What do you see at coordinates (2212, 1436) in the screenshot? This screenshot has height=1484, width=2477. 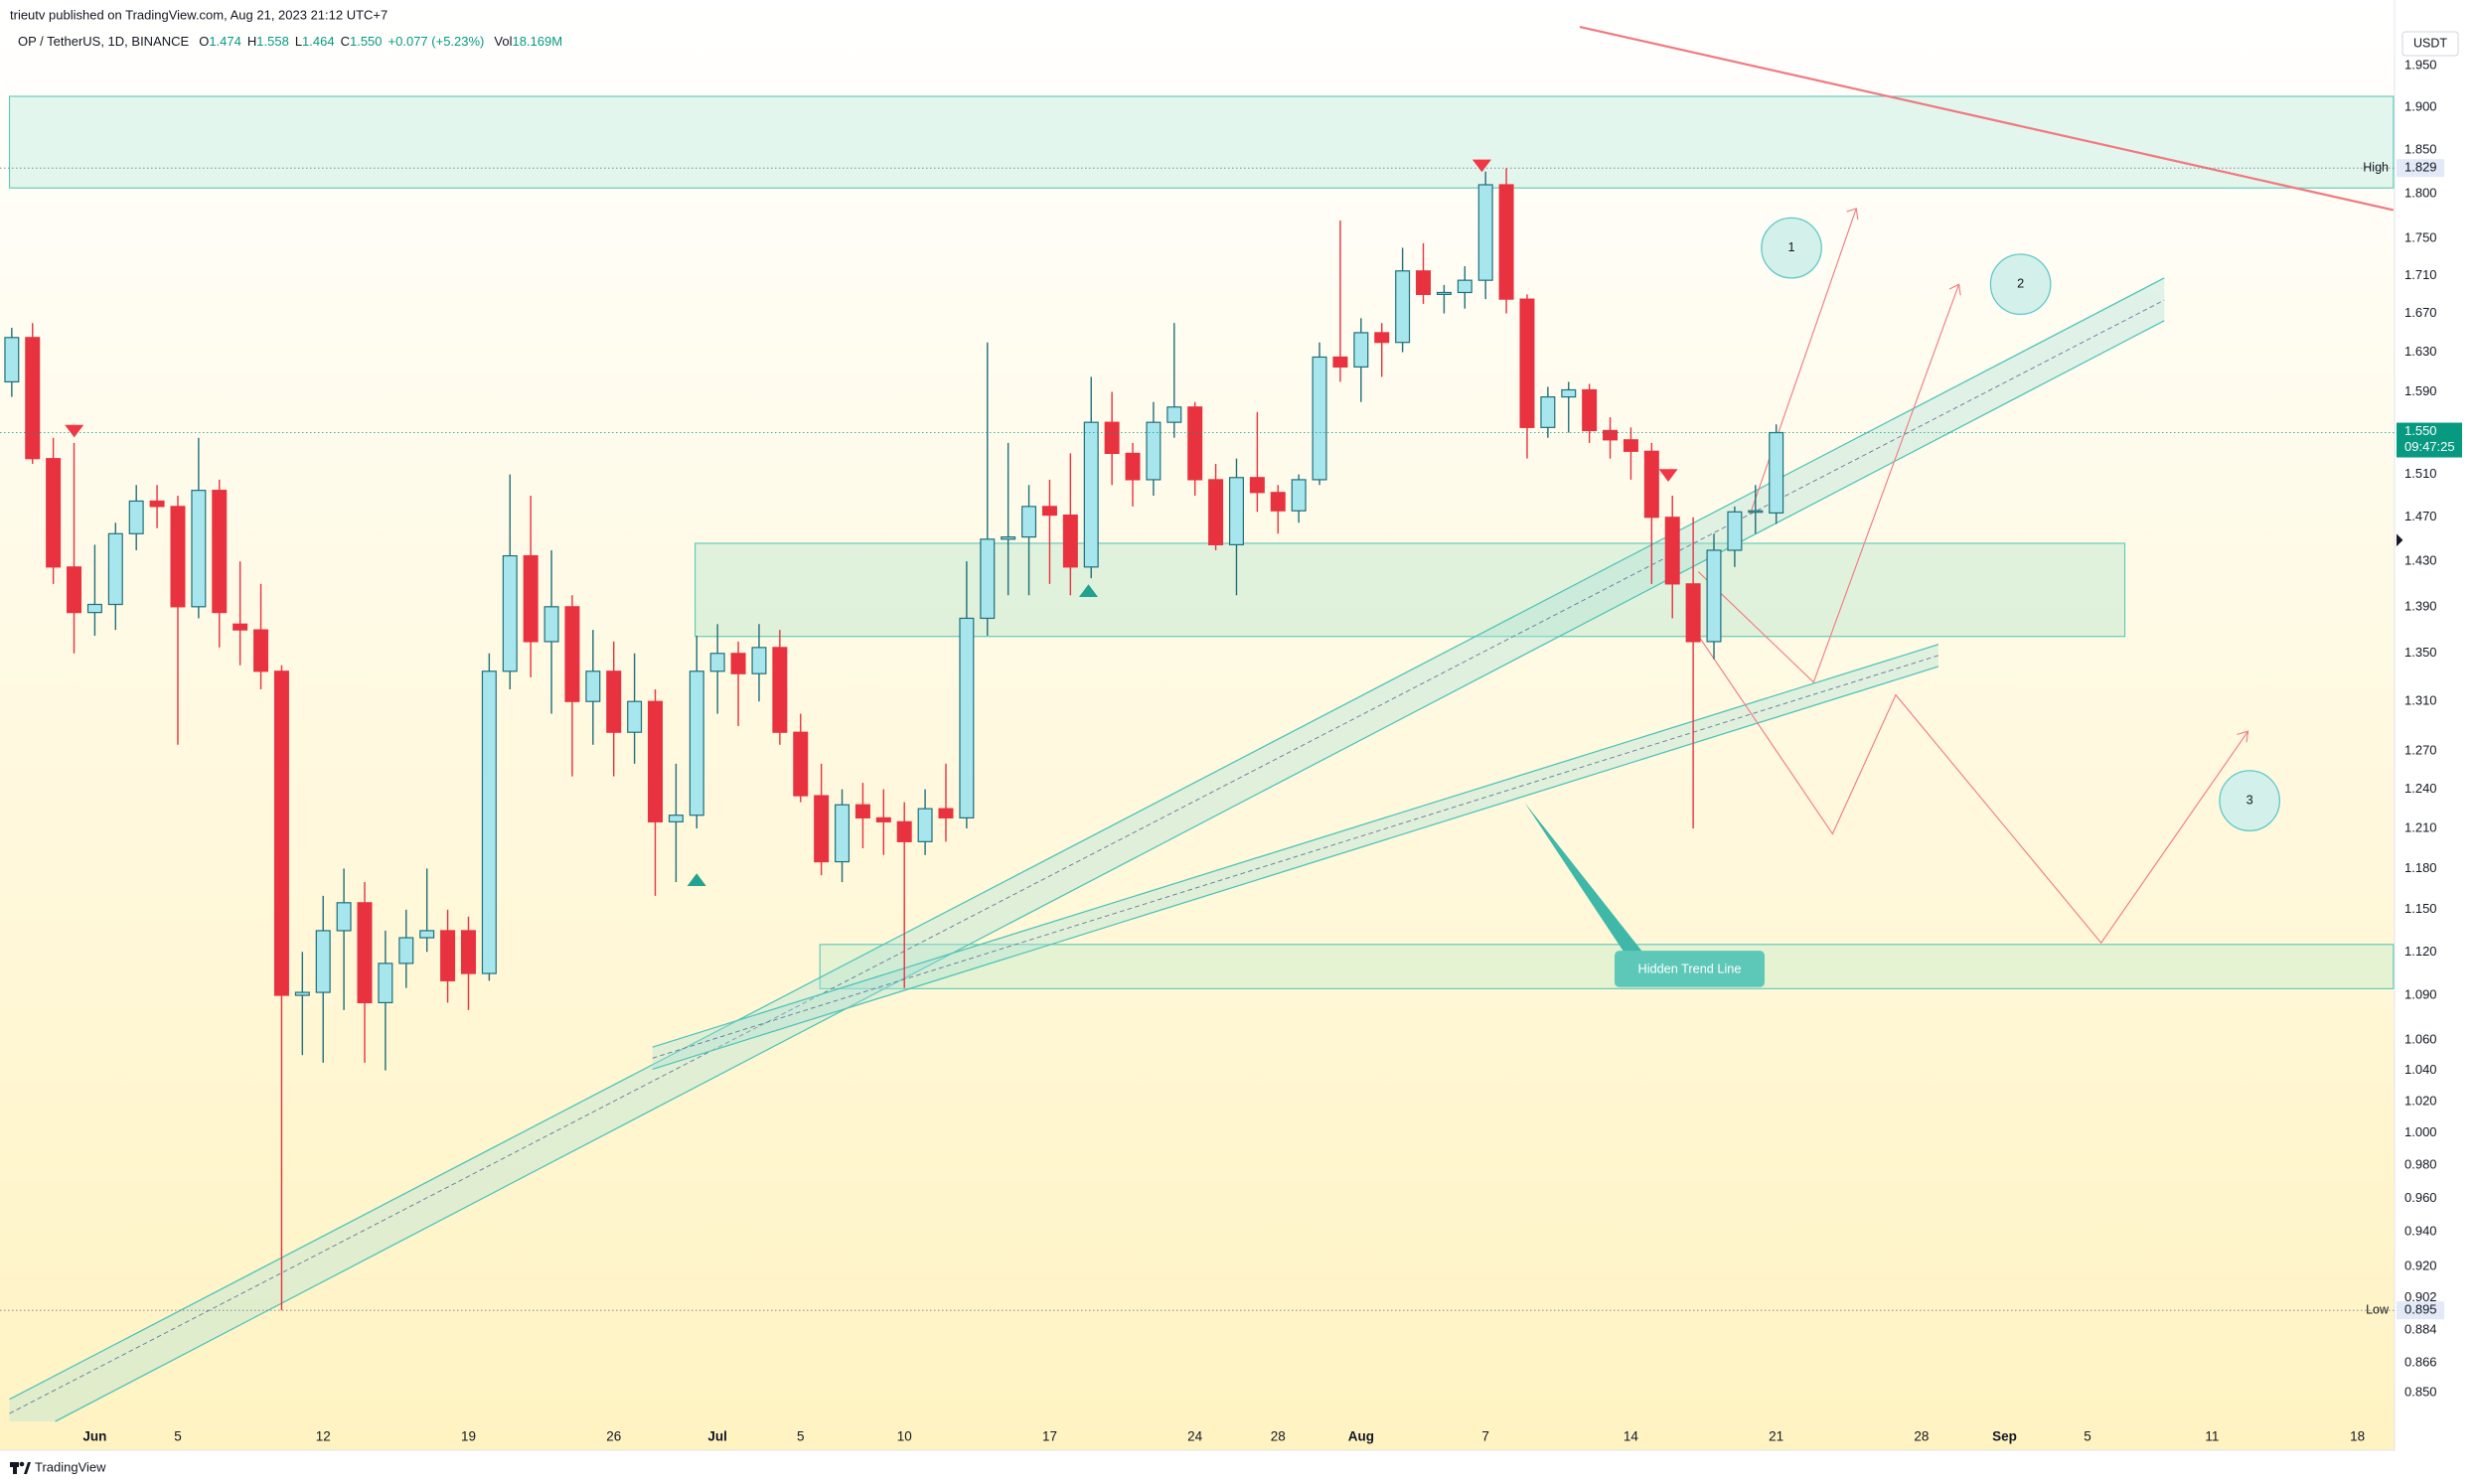 I see `x-tick-label: 11` at bounding box center [2212, 1436].